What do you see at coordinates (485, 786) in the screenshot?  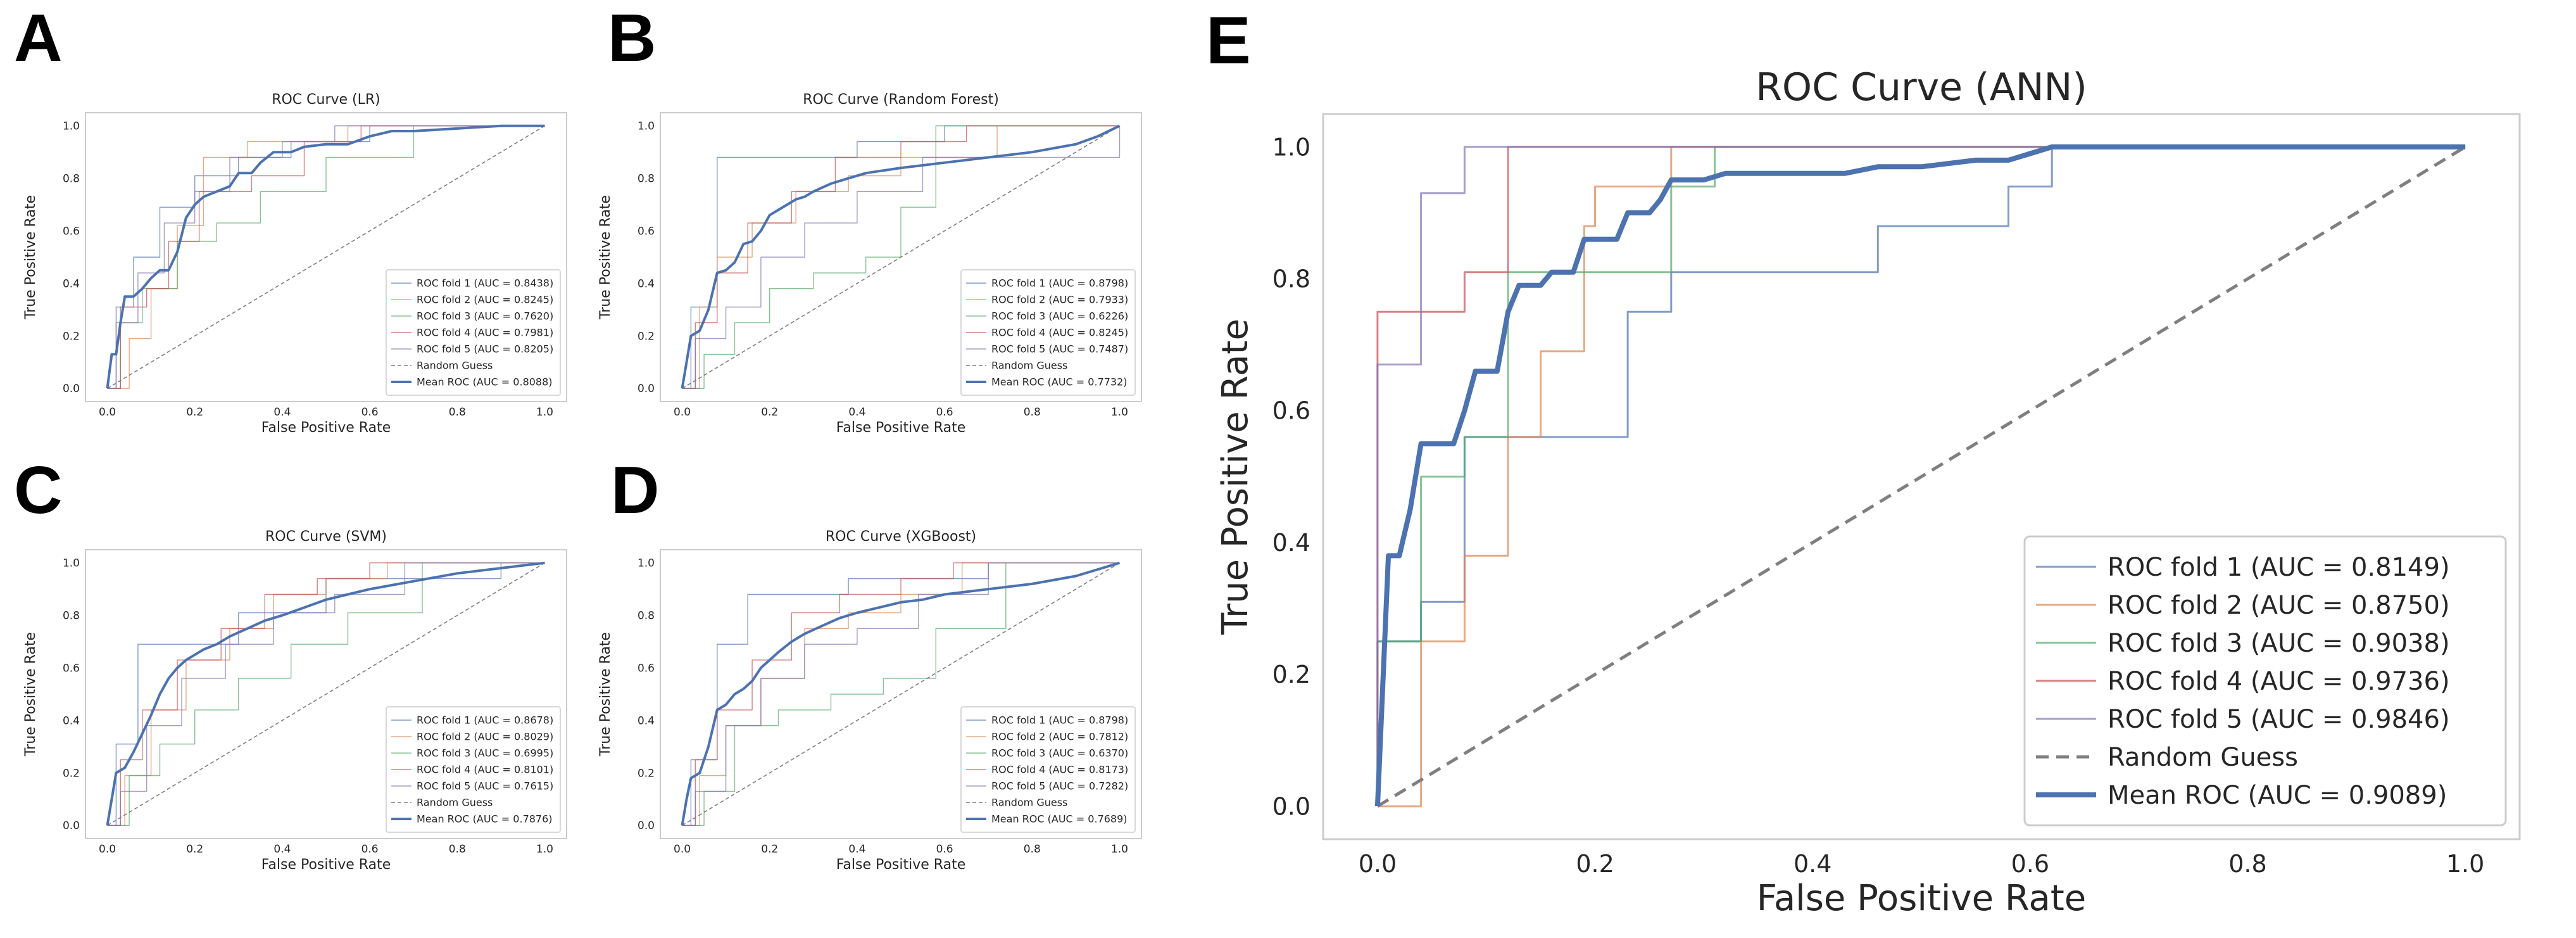 I see `legend-entry: ROC fold 5 (AUC = 0.7615)` at bounding box center [485, 786].